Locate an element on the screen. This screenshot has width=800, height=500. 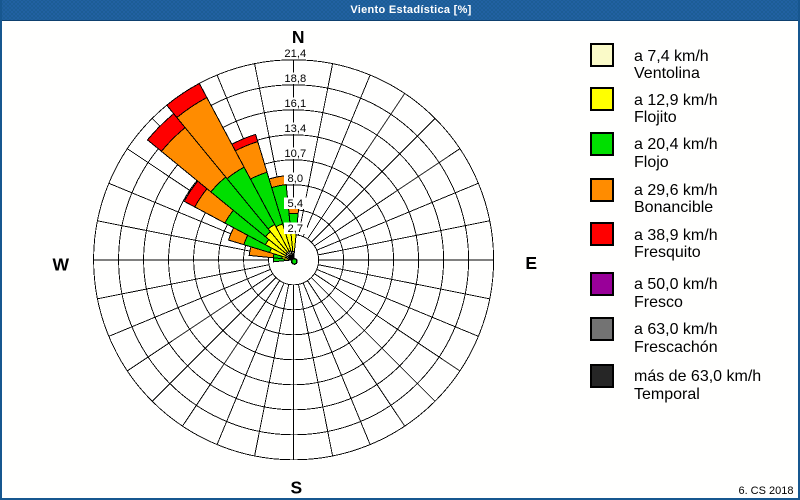
svg-text: 5,4 is located at coordinates (296, 204).